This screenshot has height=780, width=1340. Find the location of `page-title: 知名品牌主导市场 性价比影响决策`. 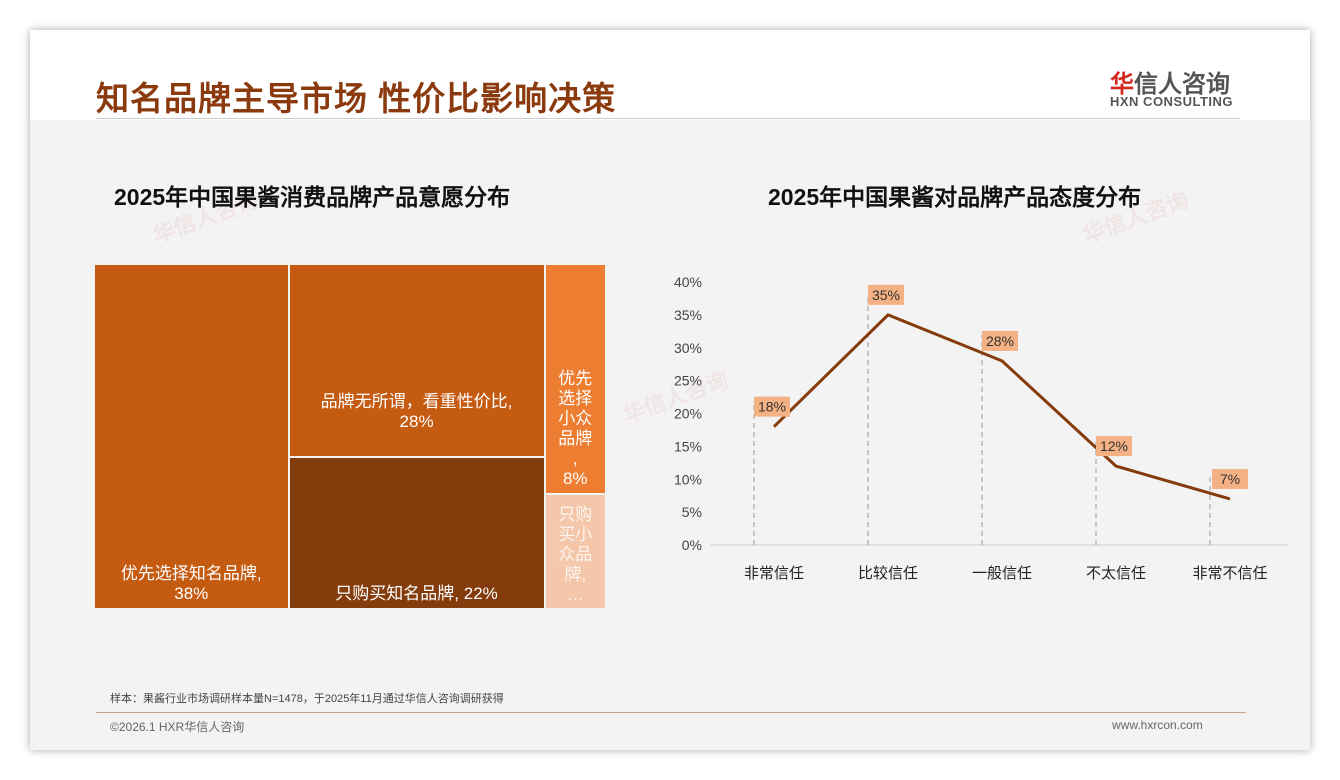

page-title: 知名品牌主导市场 性价比影响决策 is located at coordinates (356, 98).